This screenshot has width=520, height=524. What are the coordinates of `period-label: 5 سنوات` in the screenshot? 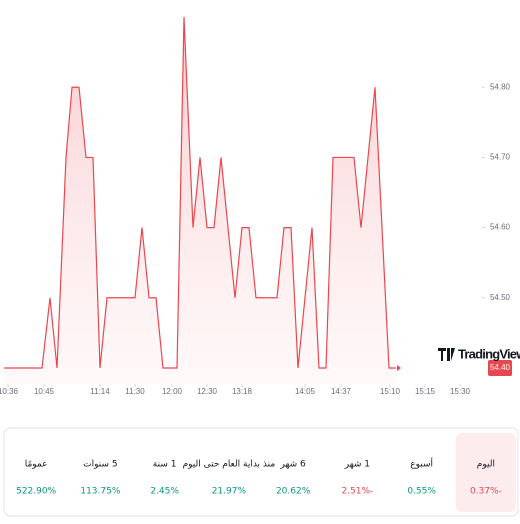 It's located at (100, 465).